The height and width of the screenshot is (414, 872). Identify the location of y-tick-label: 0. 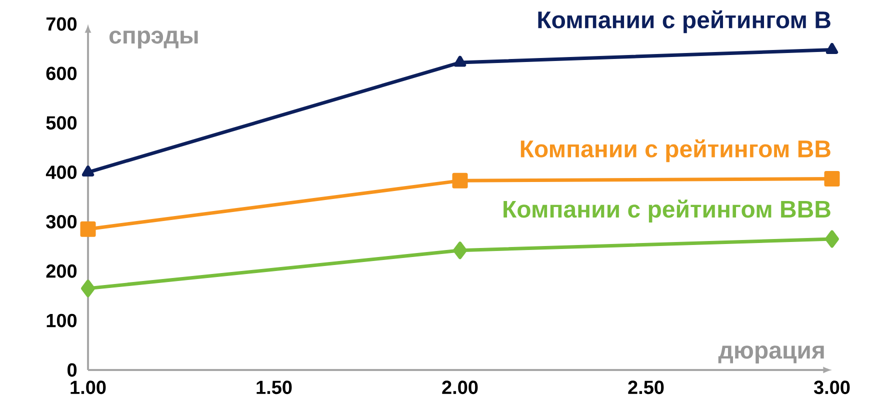
(72, 370).